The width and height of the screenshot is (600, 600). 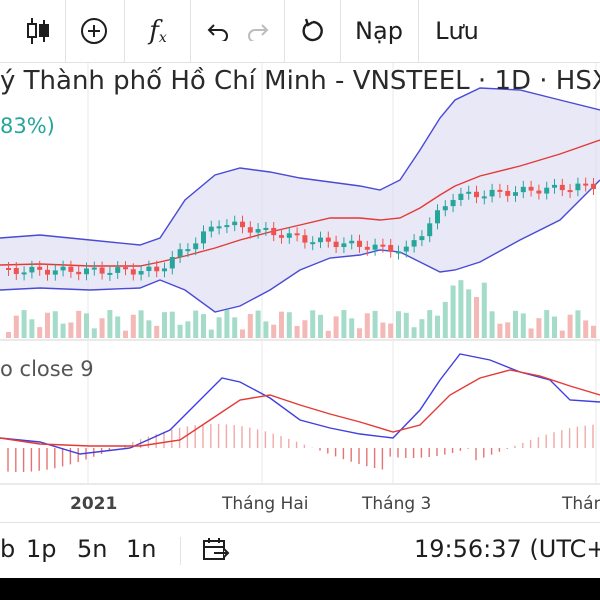 What do you see at coordinates (180, 551) in the screenshot?
I see `divider` at bounding box center [180, 551].